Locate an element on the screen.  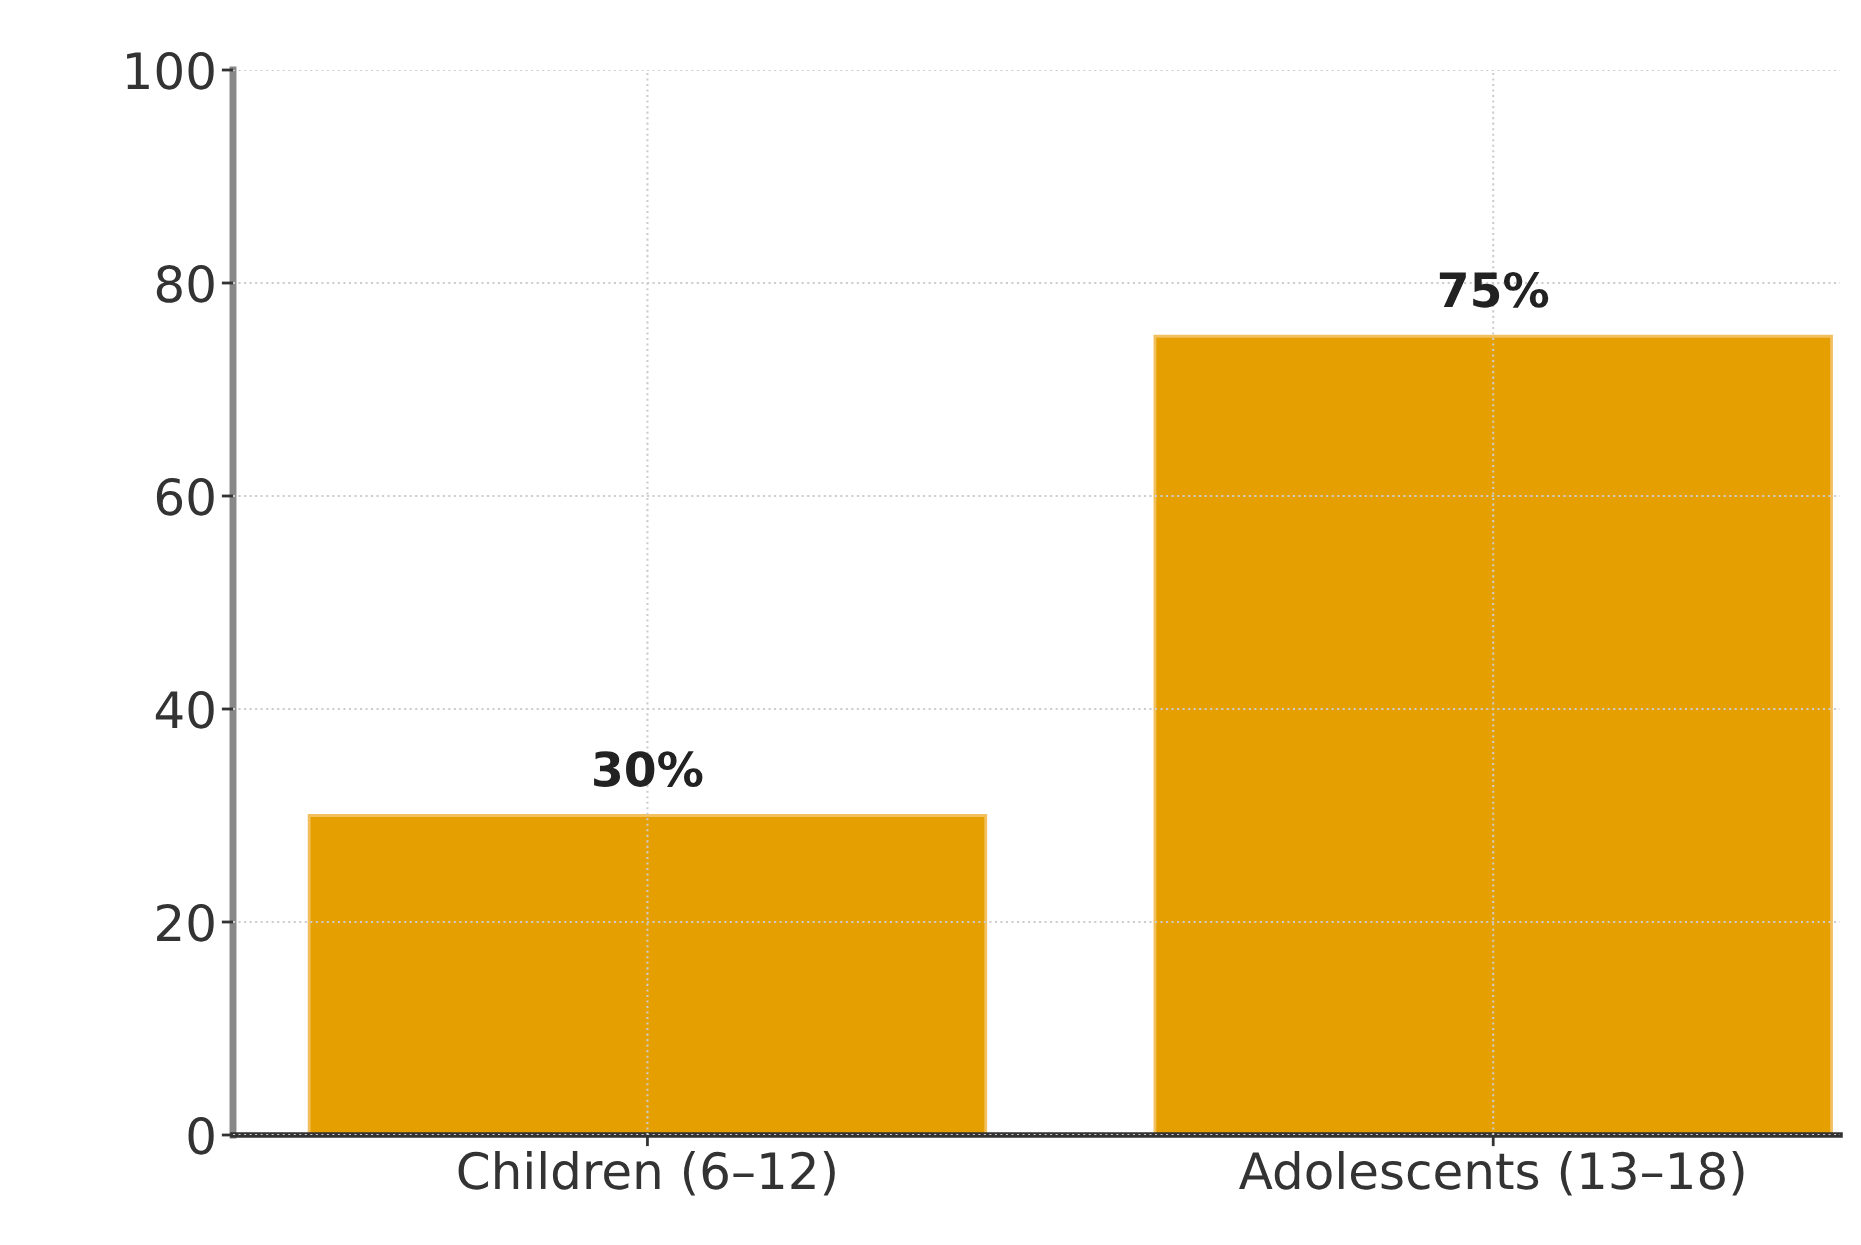
y-tick-label: 100 is located at coordinates (170, 70).